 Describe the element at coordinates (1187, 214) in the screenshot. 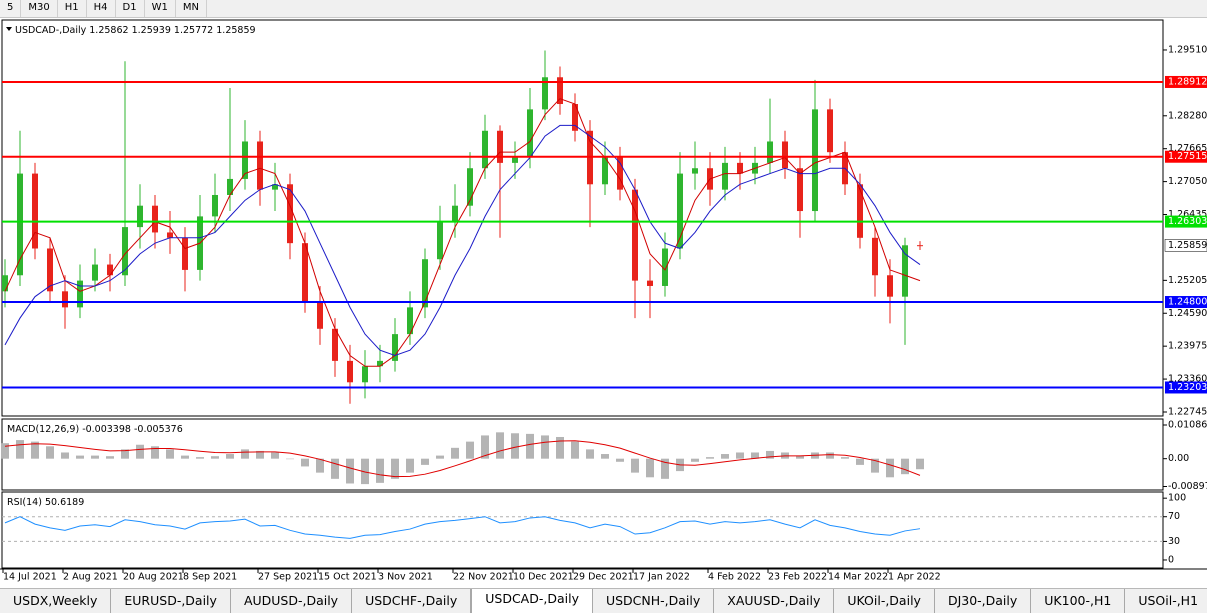

I see `y-tick-label: 1.26435` at that location.